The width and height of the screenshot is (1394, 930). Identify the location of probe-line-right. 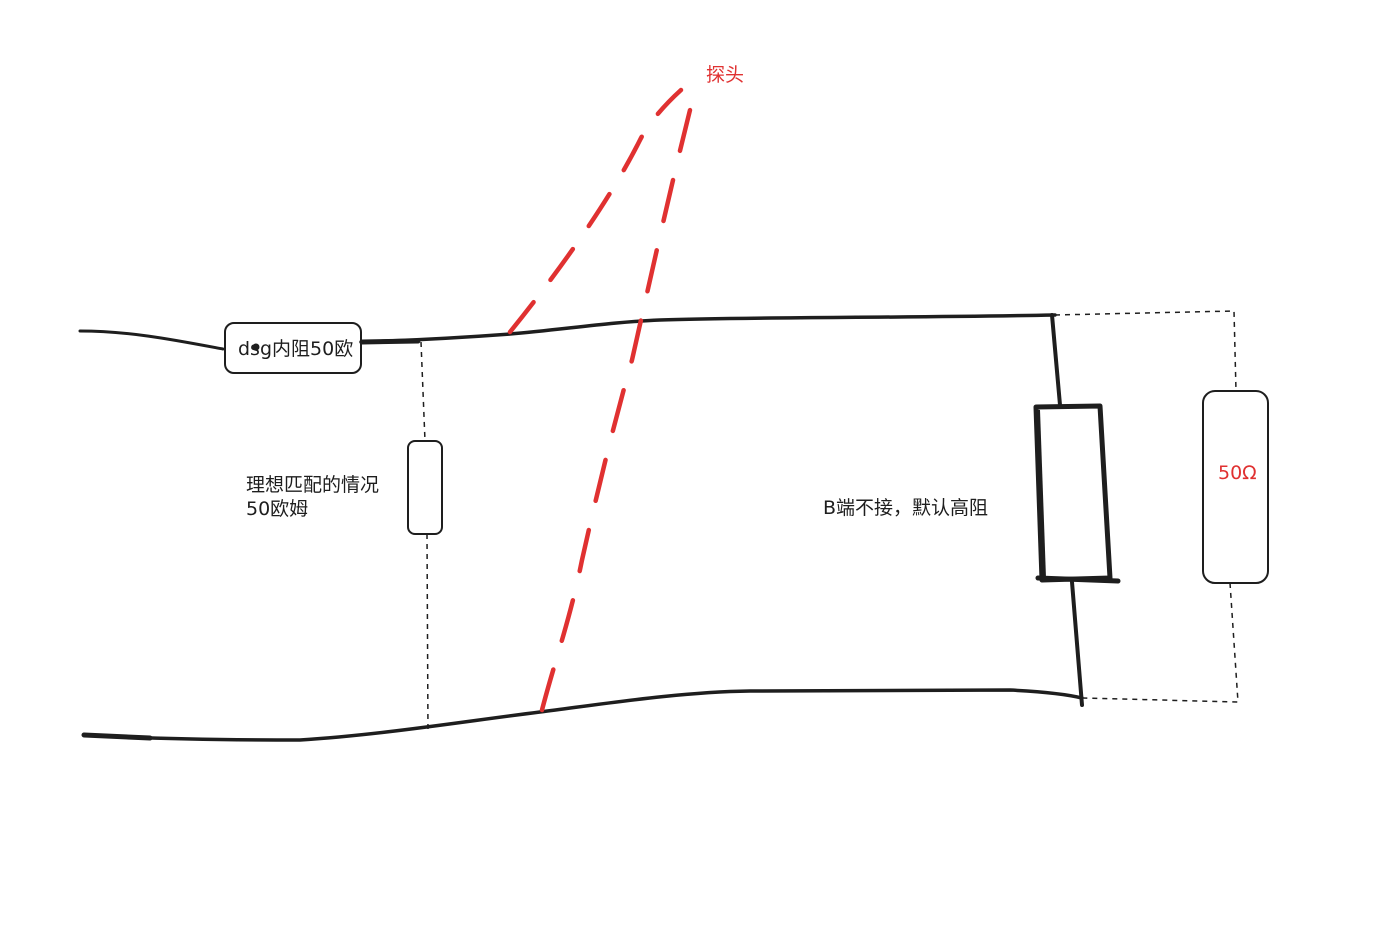
(616, 410).